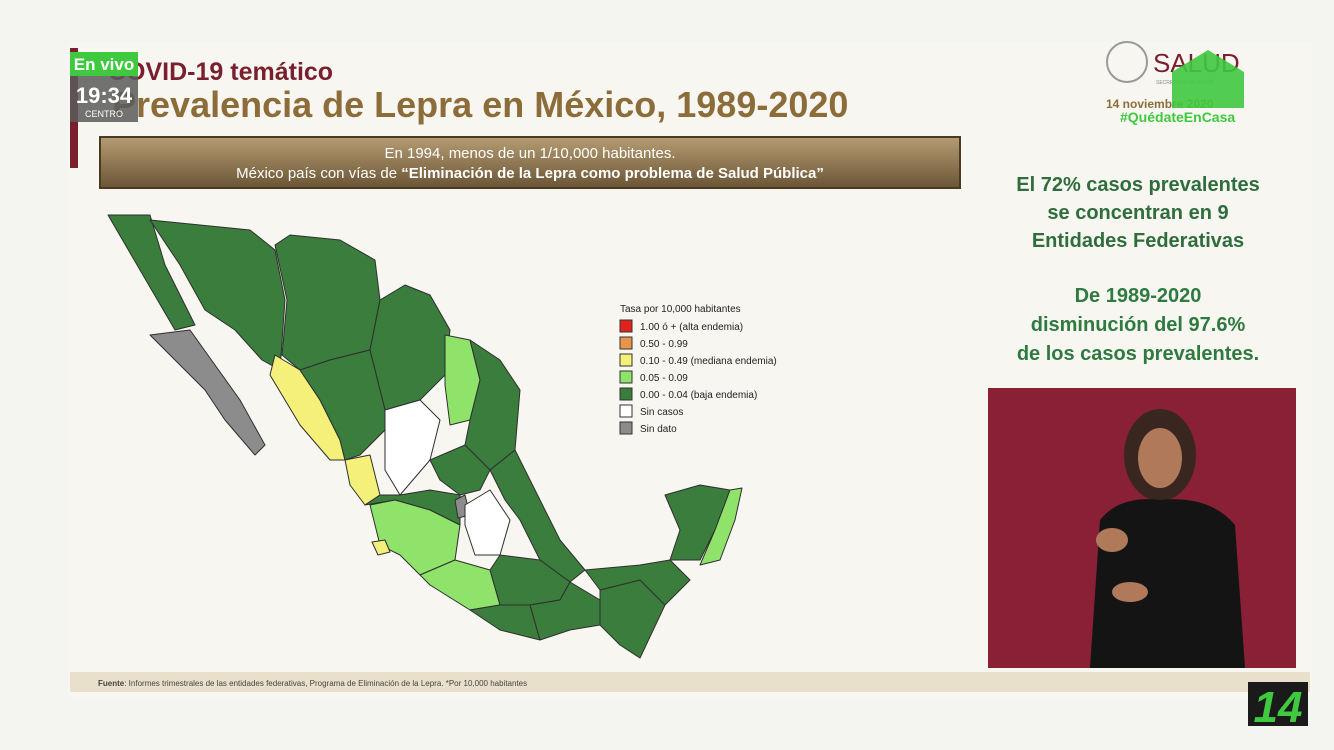 The width and height of the screenshot is (1334, 750). I want to click on note-decline: disminución del 97.6%, so click(1138, 325).